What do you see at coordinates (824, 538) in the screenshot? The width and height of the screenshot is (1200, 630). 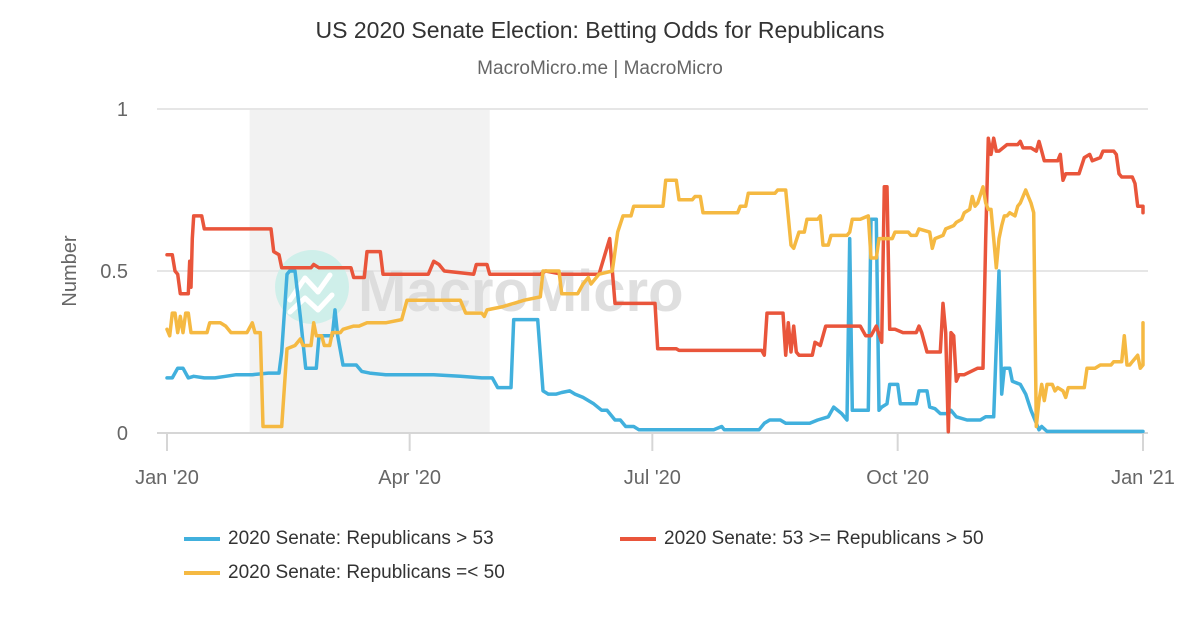 I see `legend-label: 2020 Senate: 53 >= Republicans > 50` at bounding box center [824, 538].